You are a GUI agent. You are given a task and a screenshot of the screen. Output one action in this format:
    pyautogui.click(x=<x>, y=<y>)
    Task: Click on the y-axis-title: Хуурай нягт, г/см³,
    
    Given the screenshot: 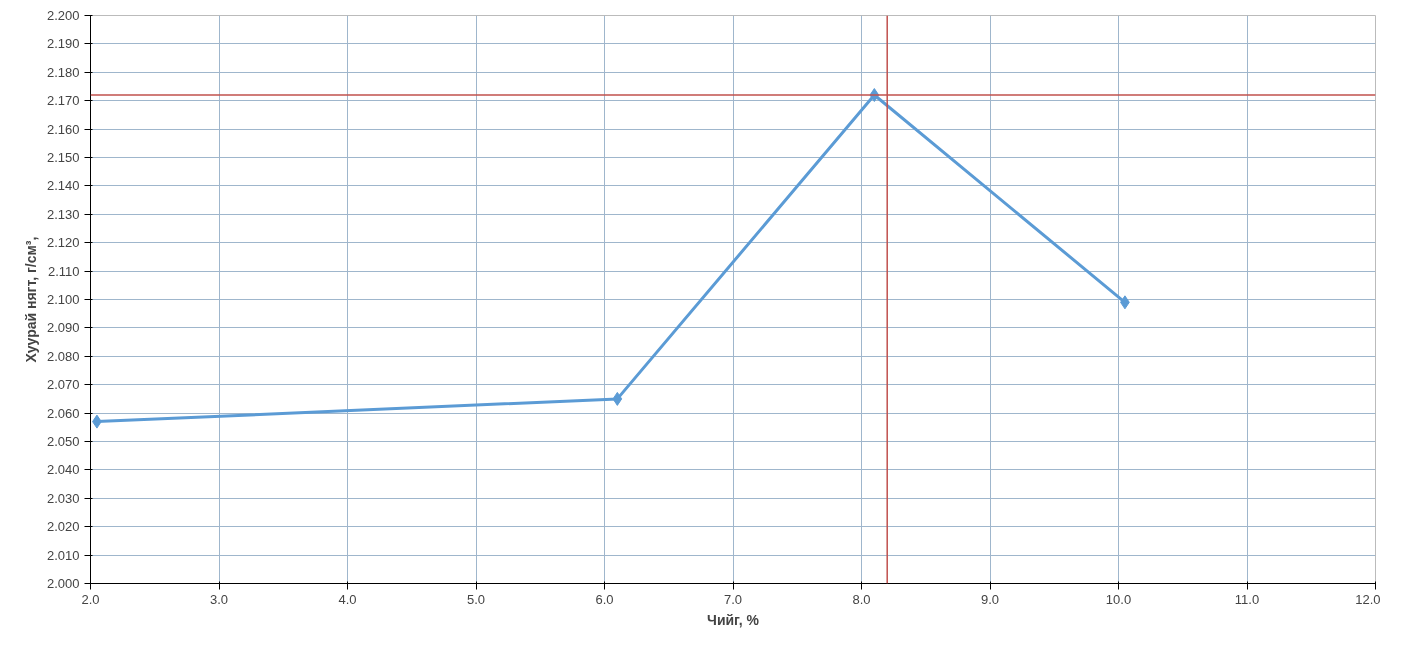 What is the action you would take?
    pyautogui.click(x=30, y=299)
    